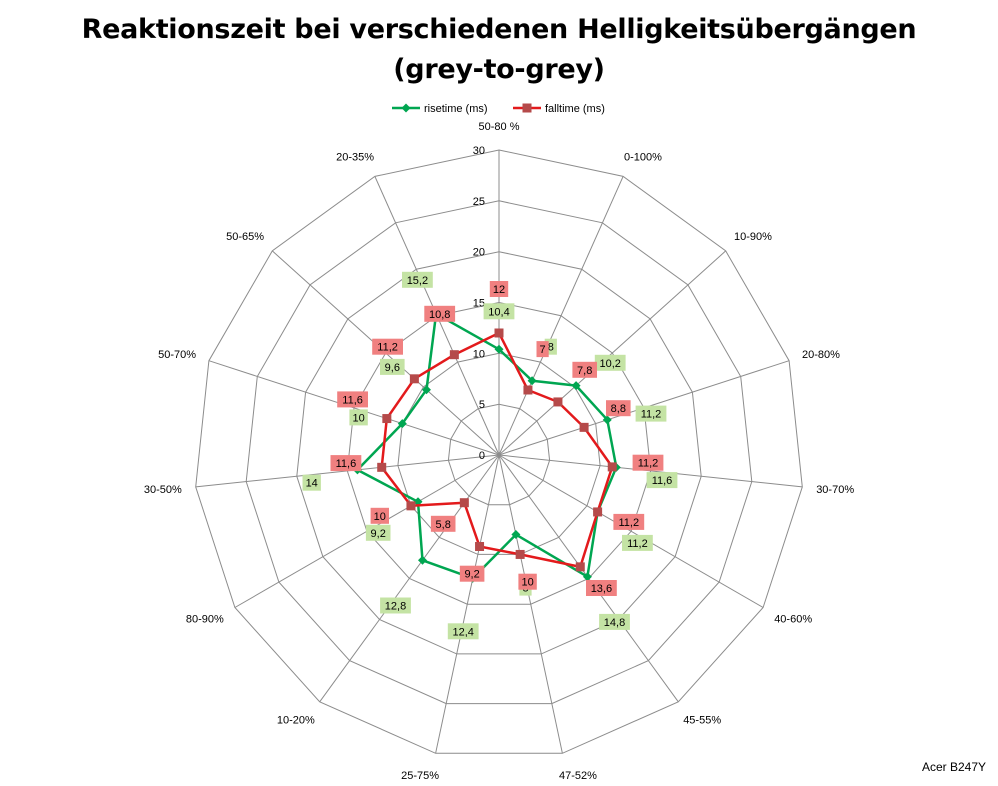  I want to click on data-label-risetime: 10,2, so click(609, 364).